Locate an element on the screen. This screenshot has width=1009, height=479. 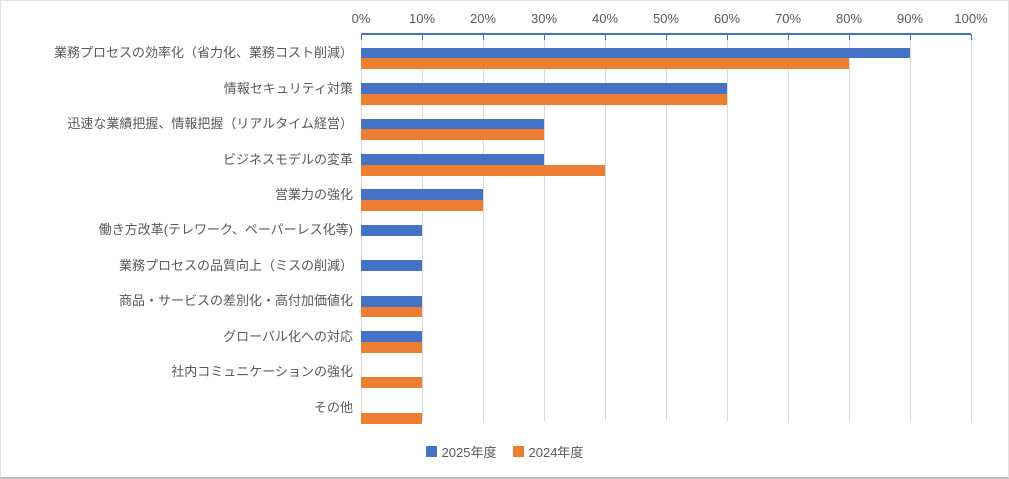
category-label: 商品・サービスの差別化・高付加価値化 is located at coordinates (235, 301).